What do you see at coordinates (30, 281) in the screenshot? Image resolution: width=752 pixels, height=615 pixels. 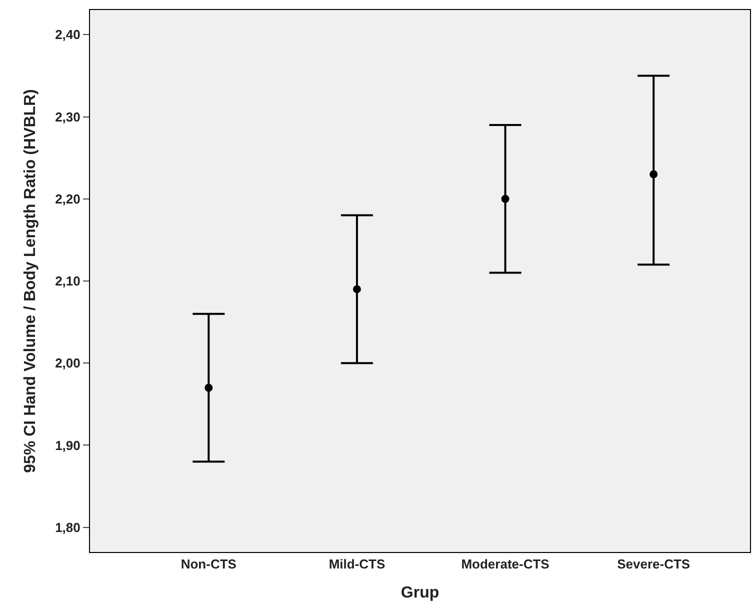 I see `y-axis-title: 95% CI Hand Volume / Body Length Ratio (HVBLR)` at bounding box center [30, 281].